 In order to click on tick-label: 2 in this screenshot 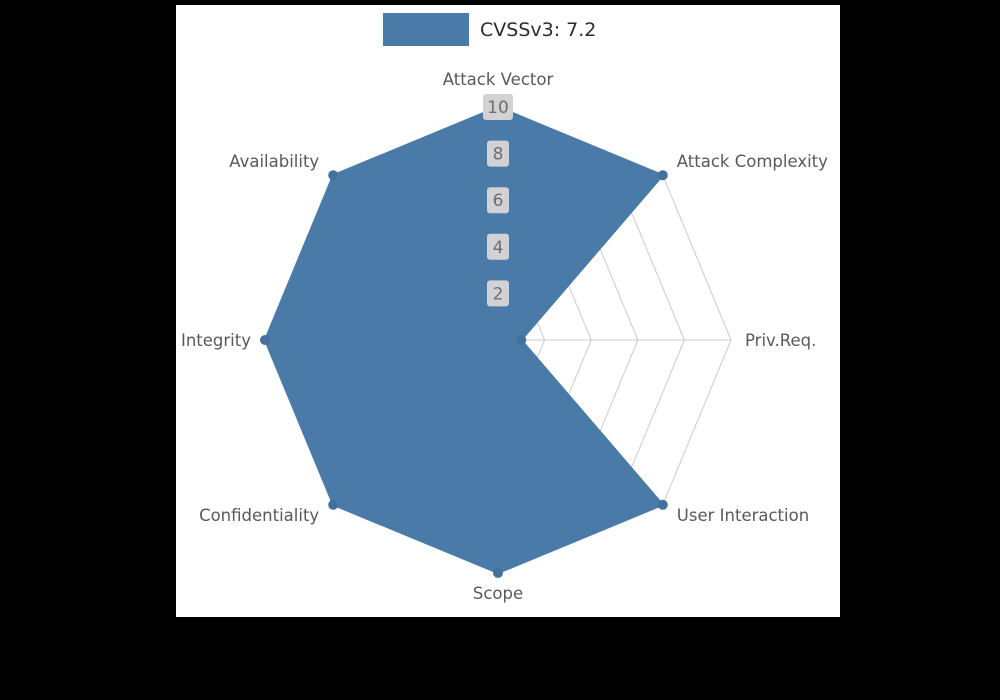, I will do `click(498, 294)`.